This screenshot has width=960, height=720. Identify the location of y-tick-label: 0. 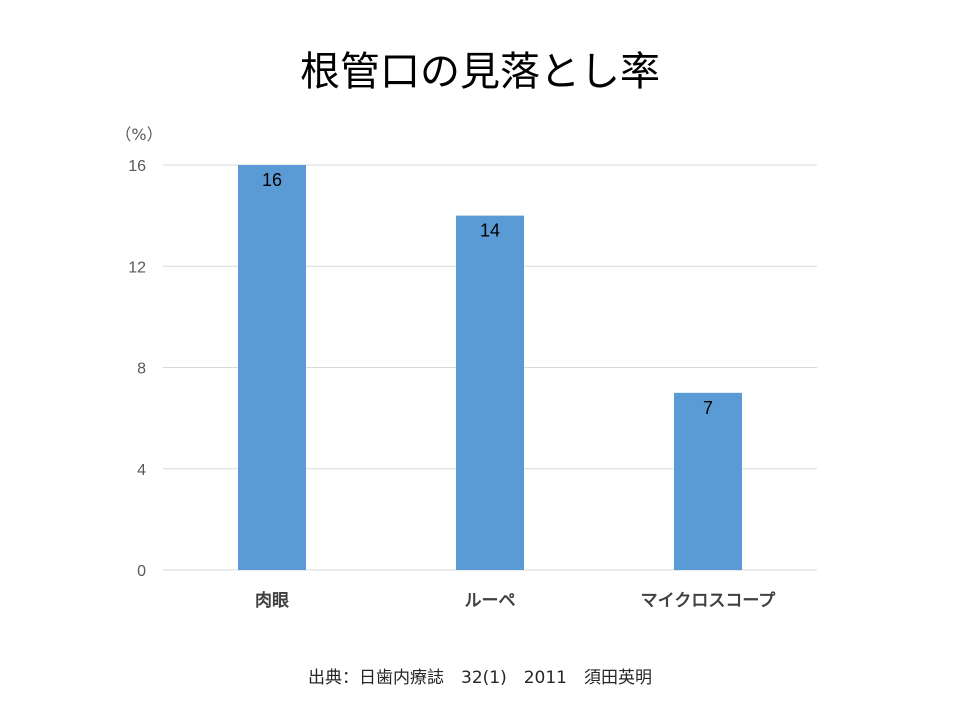
(141, 571).